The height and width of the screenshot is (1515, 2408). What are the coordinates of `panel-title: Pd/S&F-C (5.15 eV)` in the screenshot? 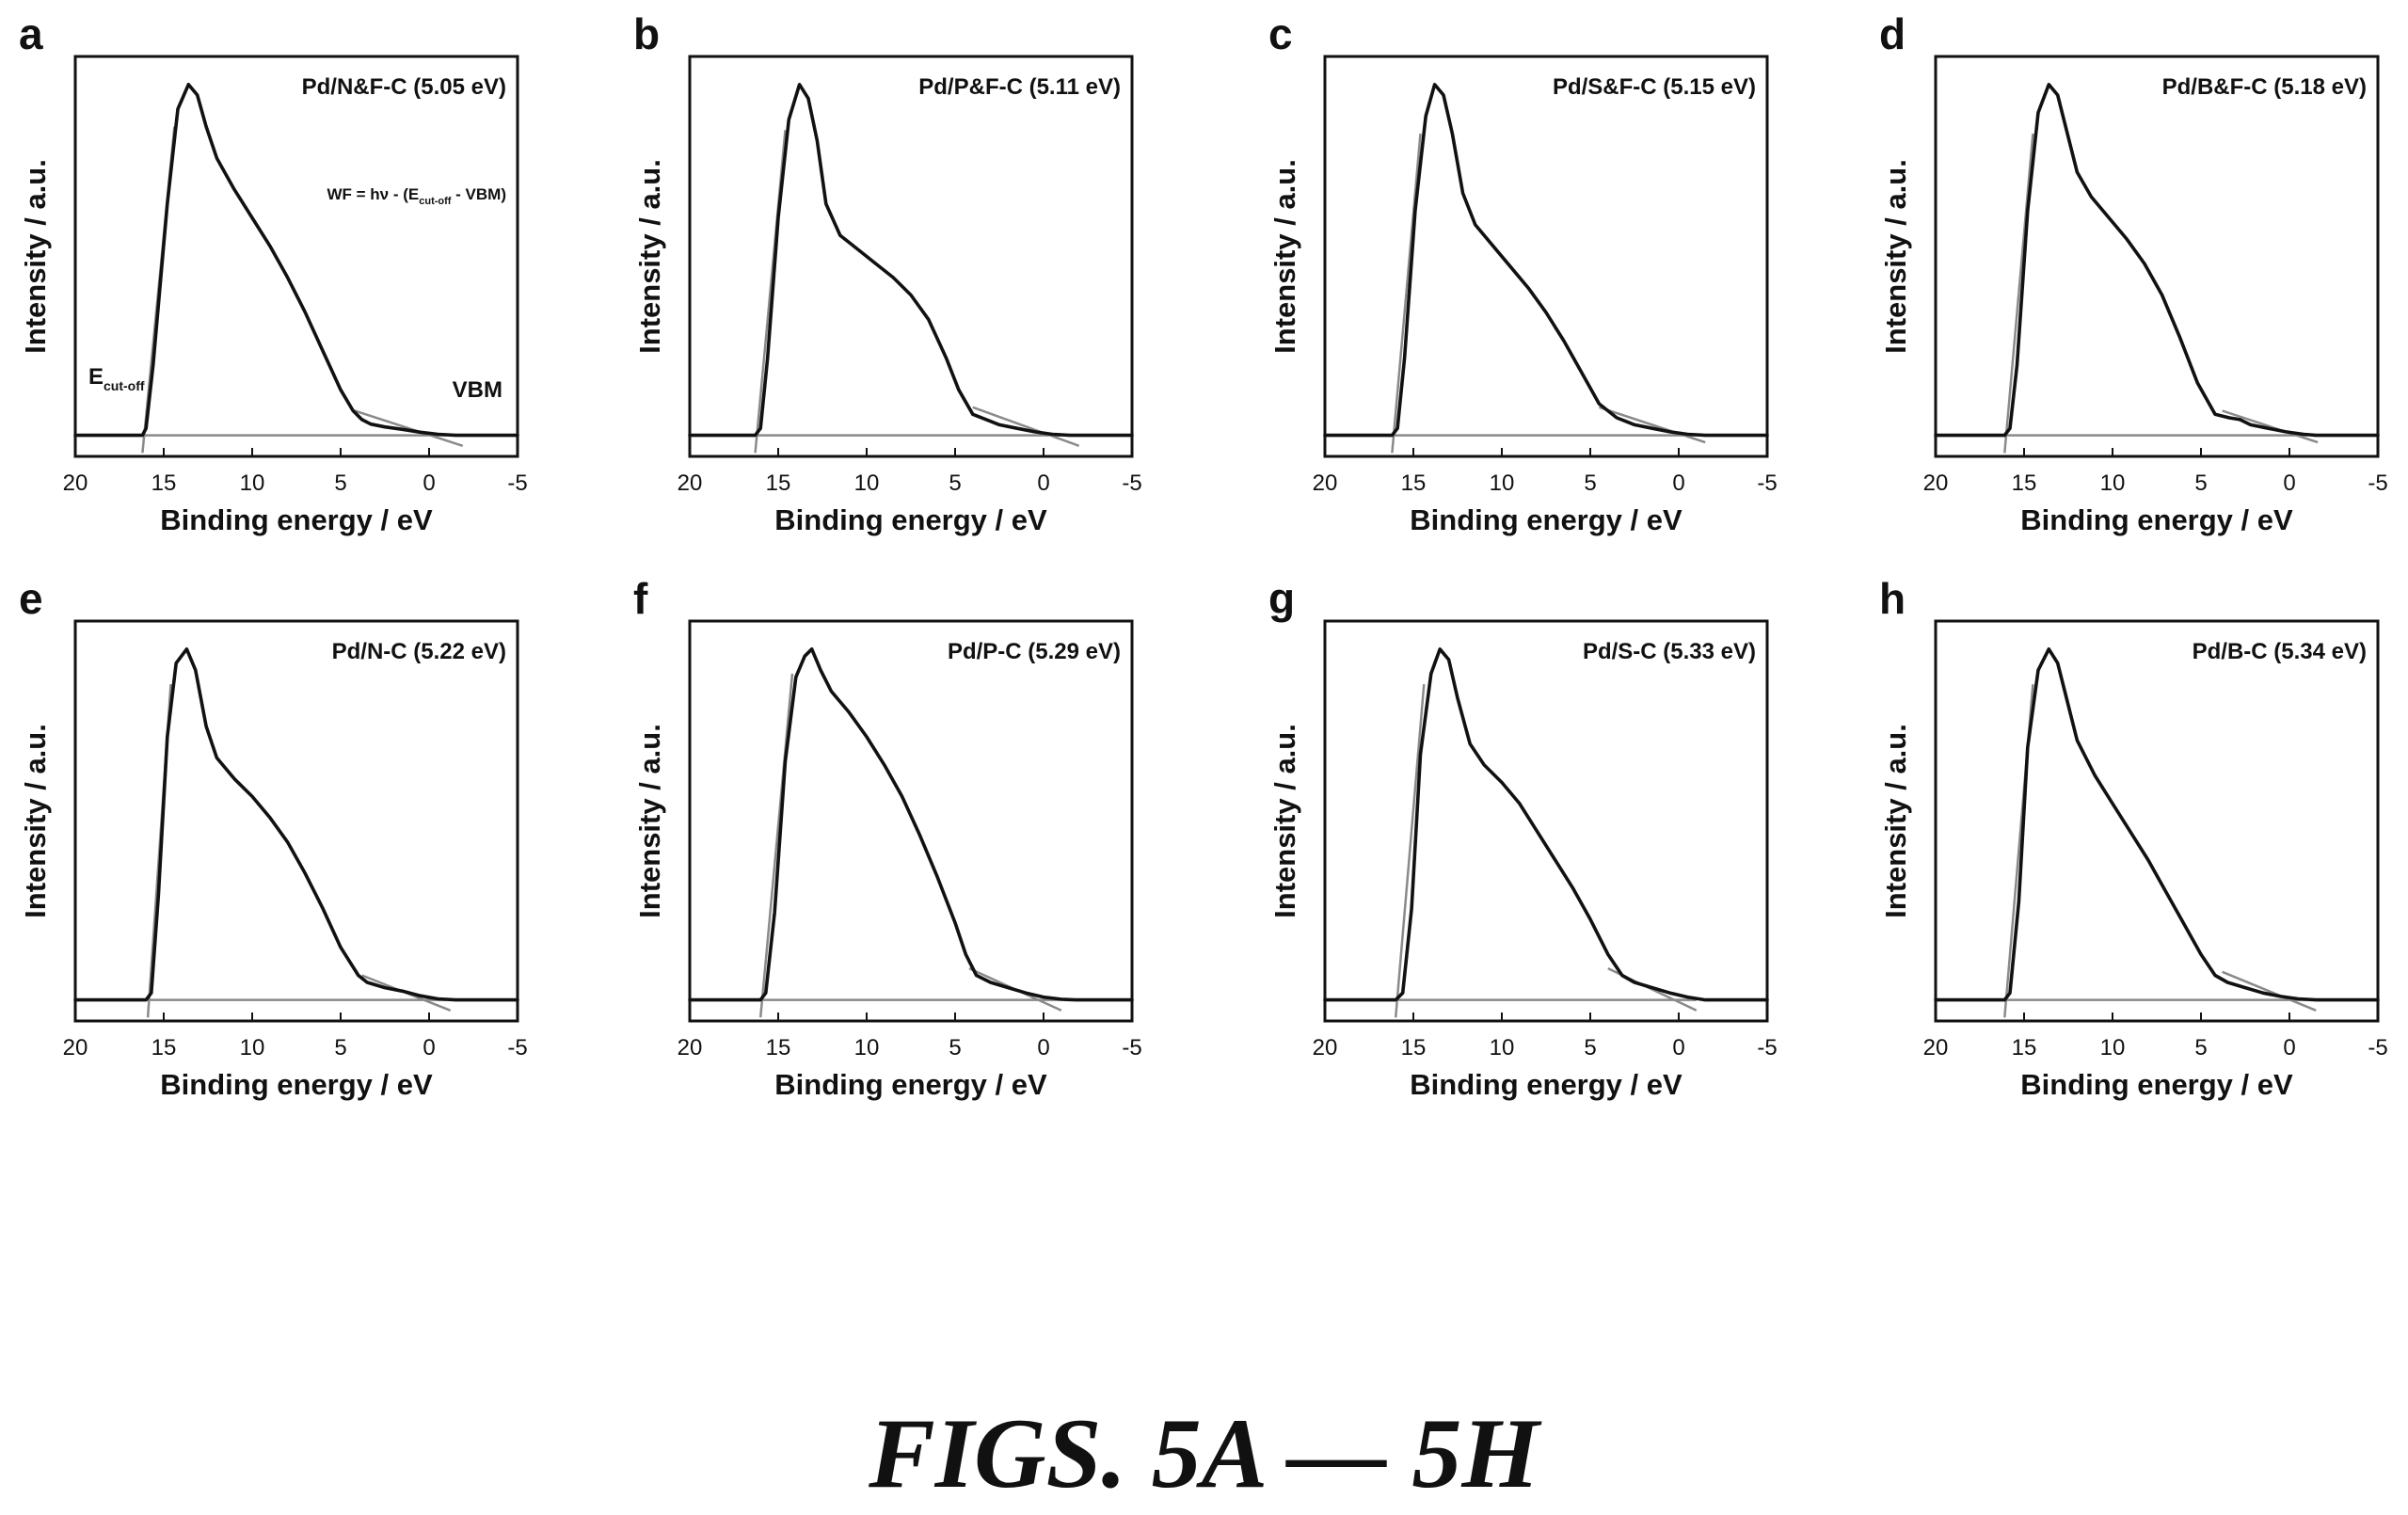 It's located at (1654, 87).